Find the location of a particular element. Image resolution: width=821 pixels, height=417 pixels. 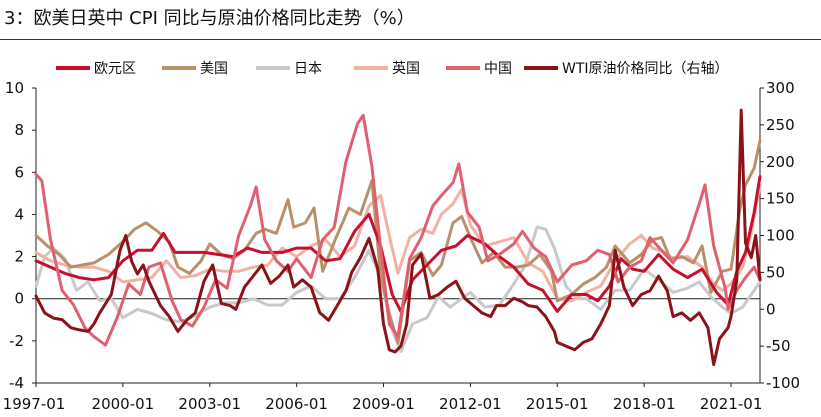

right-tick-label: 0 is located at coordinates (771, 309).